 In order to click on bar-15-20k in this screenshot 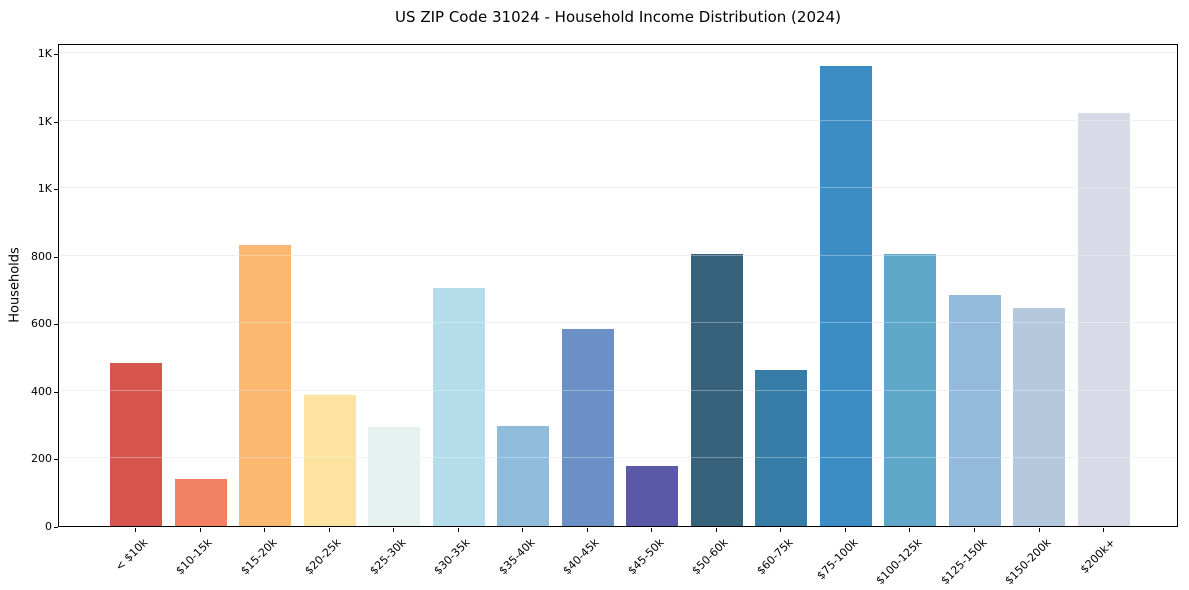, I will do `click(265, 385)`.